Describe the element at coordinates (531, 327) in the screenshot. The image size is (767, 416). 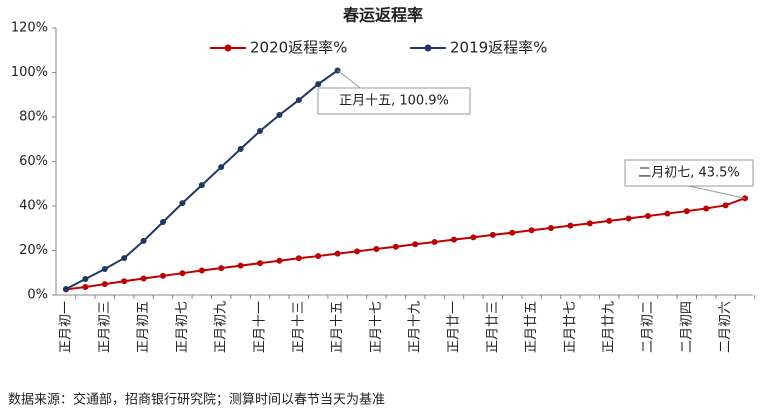
I see `x-tick-label: 正月廿五` at that location.